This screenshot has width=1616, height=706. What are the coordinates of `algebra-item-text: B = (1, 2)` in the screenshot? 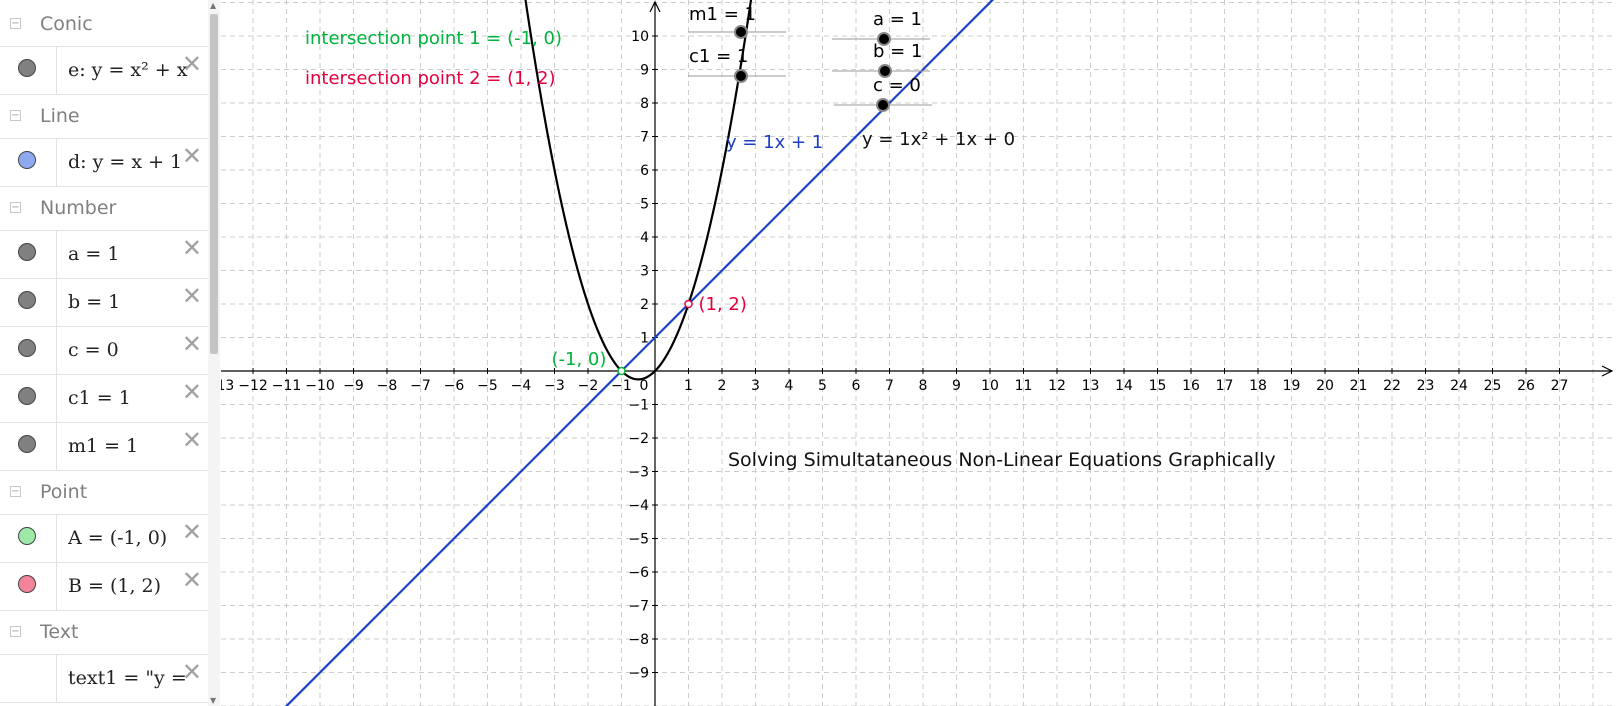 It's located at (115, 586).